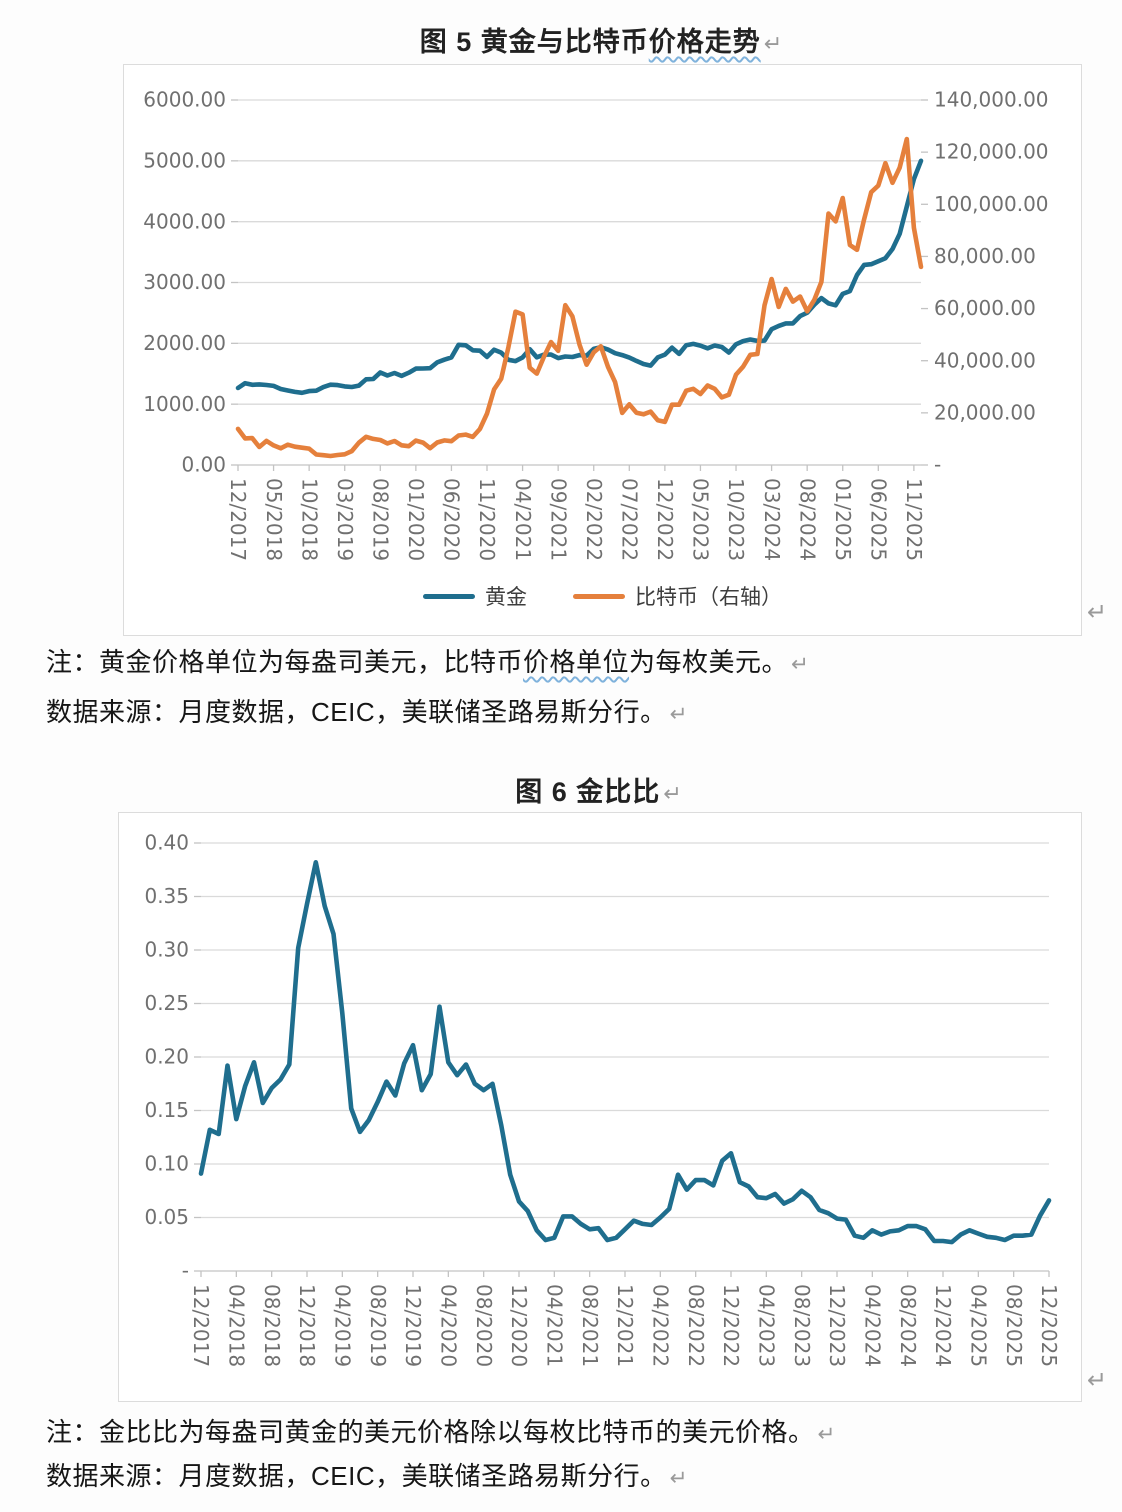  What do you see at coordinates (708, 597) in the screenshot?
I see `bitcoin-legend-label: 比特币（右轴）` at bounding box center [708, 597].